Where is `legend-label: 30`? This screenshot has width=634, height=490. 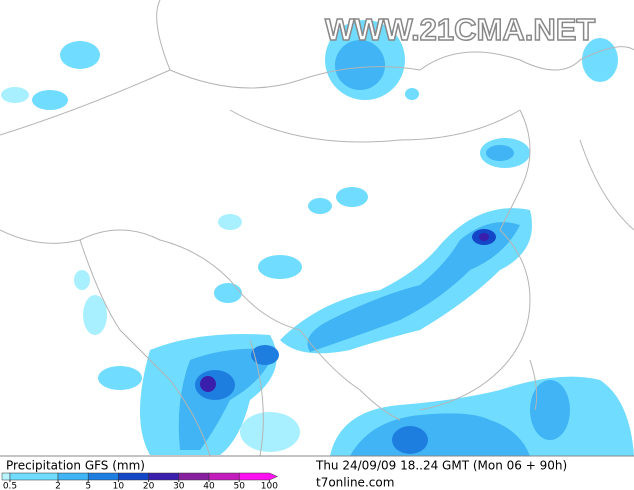
legend-label: 30 is located at coordinates (179, 486).